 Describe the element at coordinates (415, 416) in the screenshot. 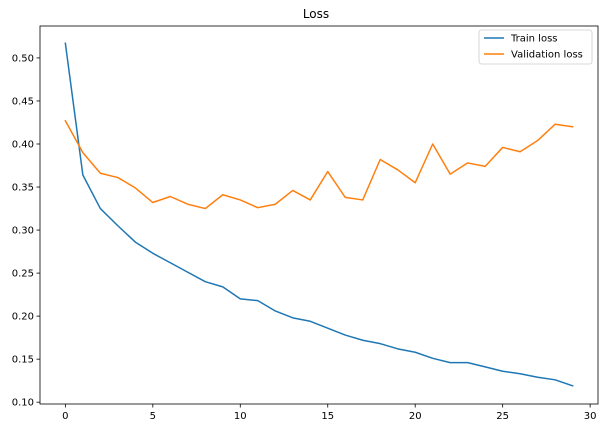

I see `x-tick-label: 20` at that location.